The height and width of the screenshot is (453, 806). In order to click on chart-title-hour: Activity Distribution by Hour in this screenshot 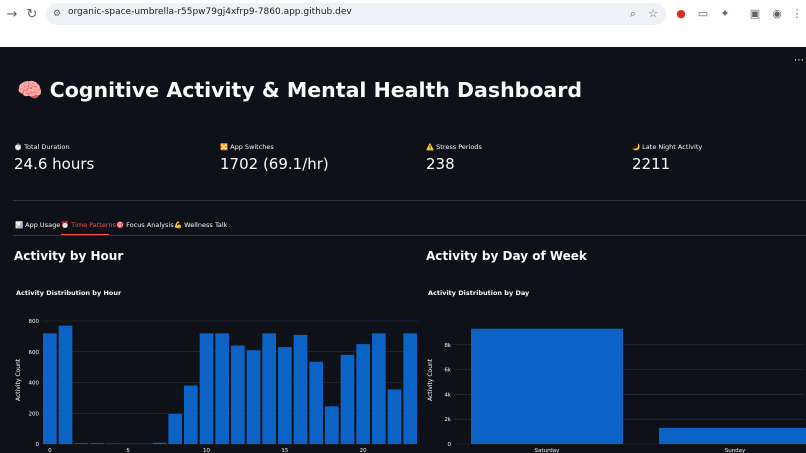, I will do `click(69, 293)`.